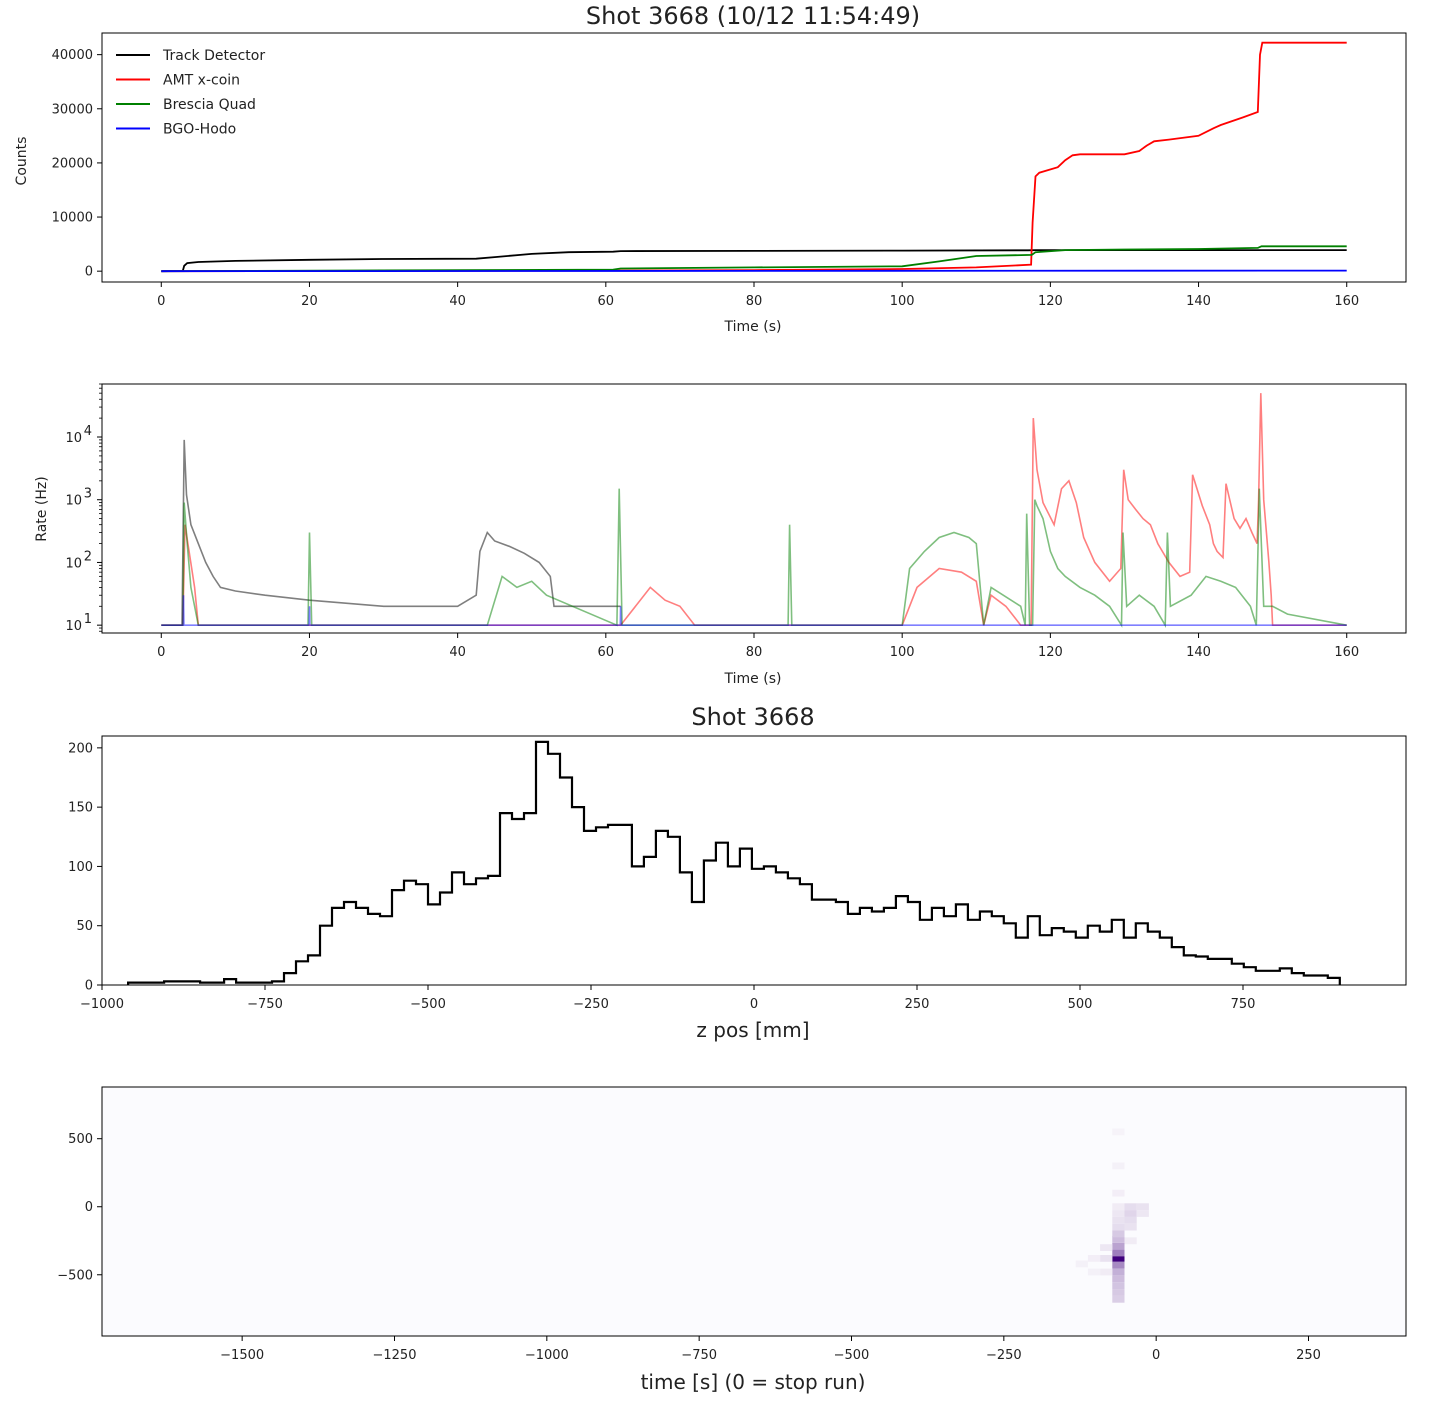 This screenshot has width=1431, height=1405. I want to click on histogram-x-tick-label: 250, so click(917, 1004).